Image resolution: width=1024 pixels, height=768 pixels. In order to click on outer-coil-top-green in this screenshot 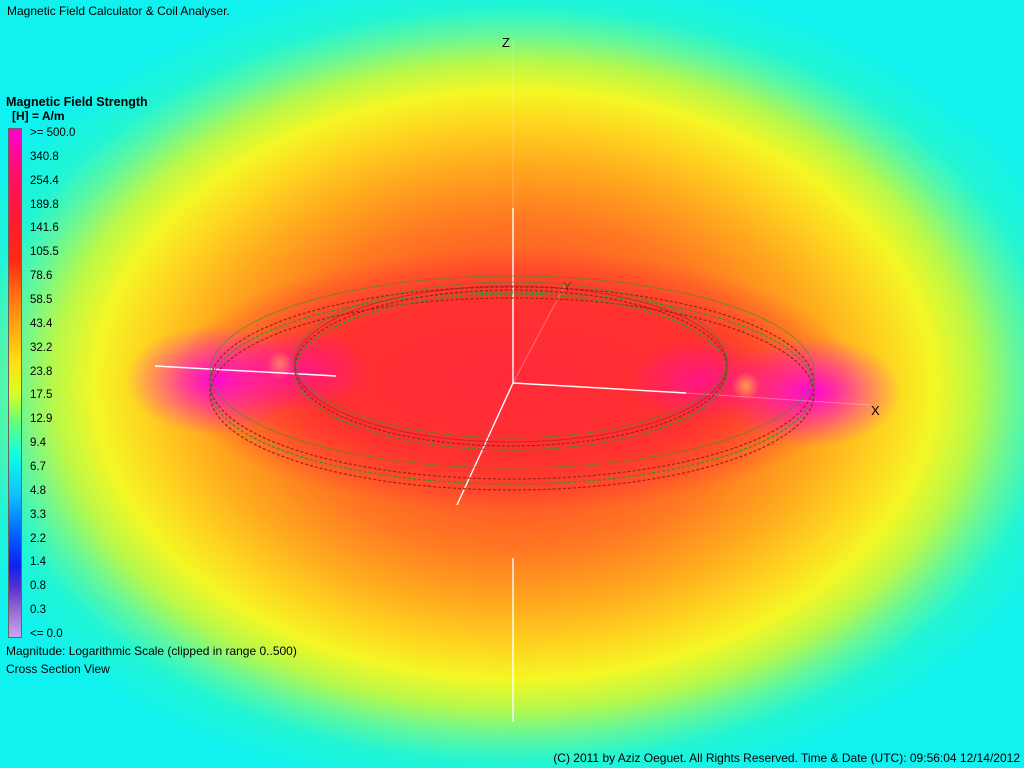, I will do `click(512, 388)`.